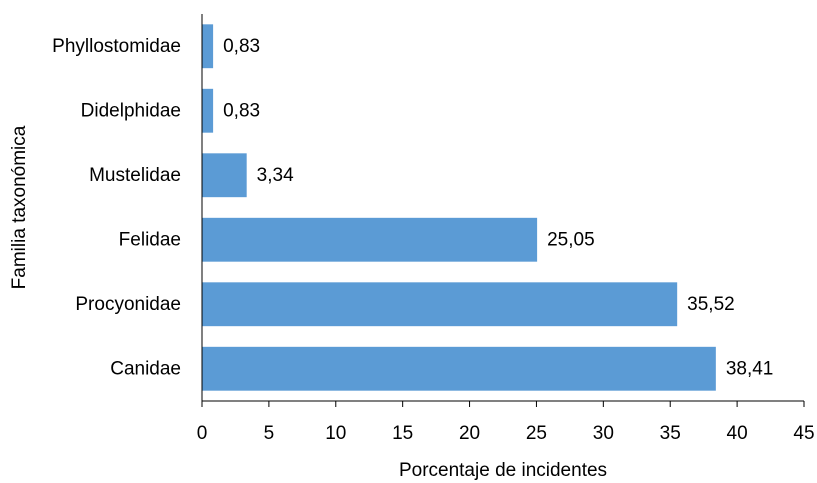 The image size is (817, 483). What do you see at coordinates (128, 304) in the screenshot?
I see `category-label-procyonidae: Procyonidae` at bounding box center [128, 304].